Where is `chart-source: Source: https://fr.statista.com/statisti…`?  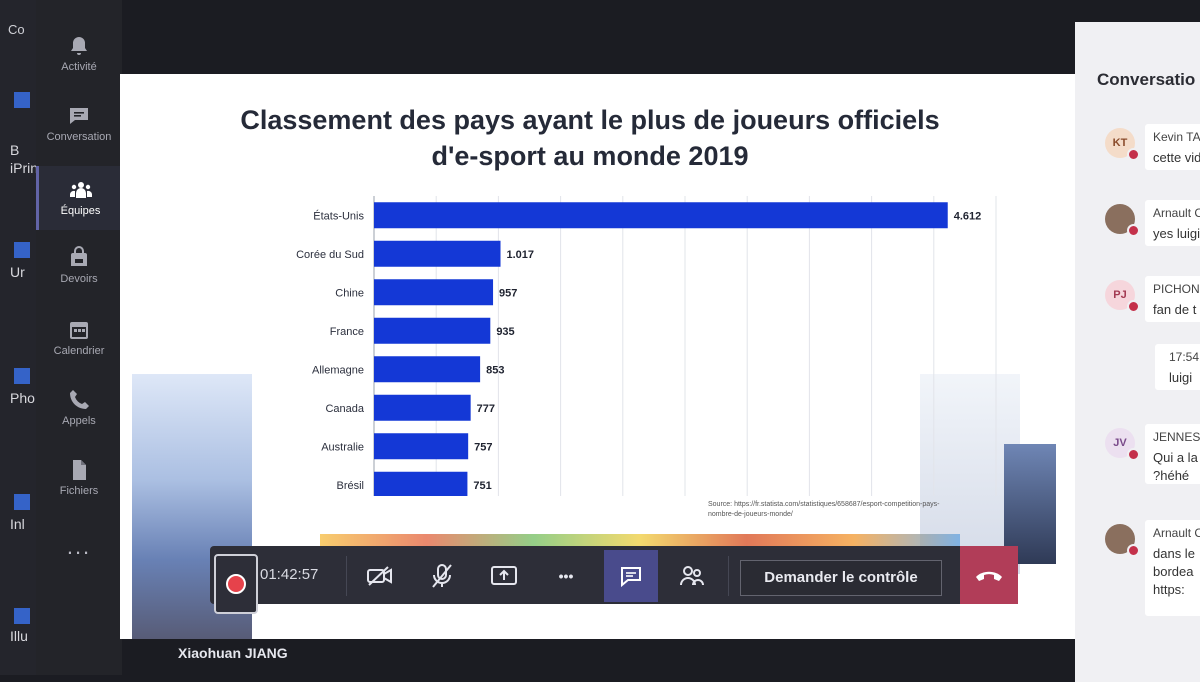 chart-source: Source: https://fr.statista.com/statisti… is located at coordinates (873, 510).